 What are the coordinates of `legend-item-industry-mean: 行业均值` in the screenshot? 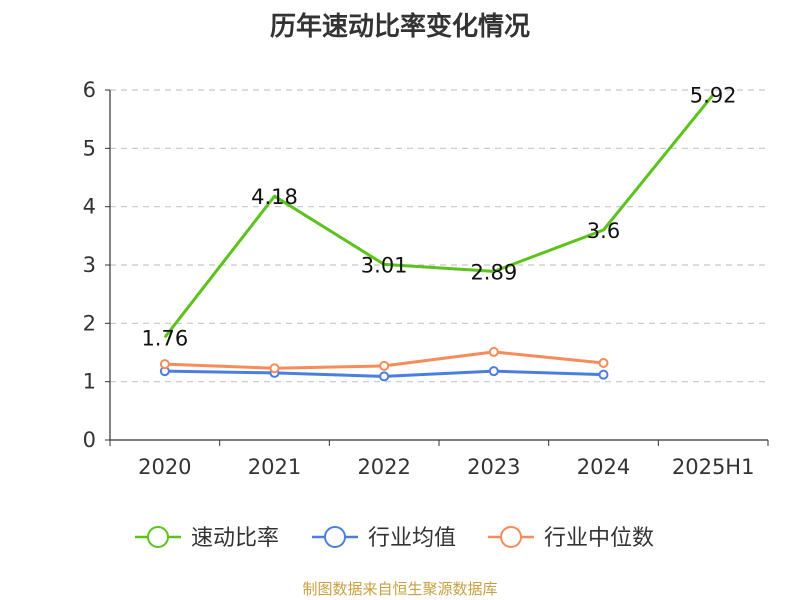 It's located at (384, 538).